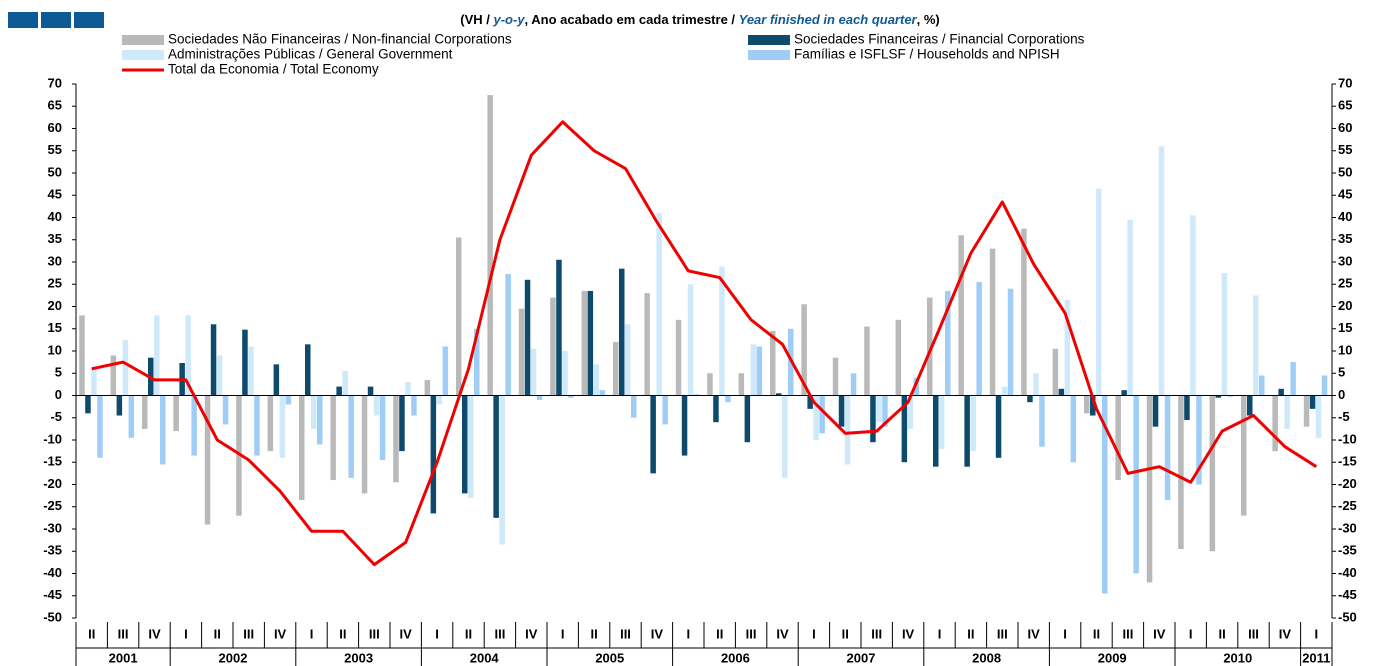 The image size is (1386, 666). I want to click on y2-tick-label: 15, so click(1345, 327).